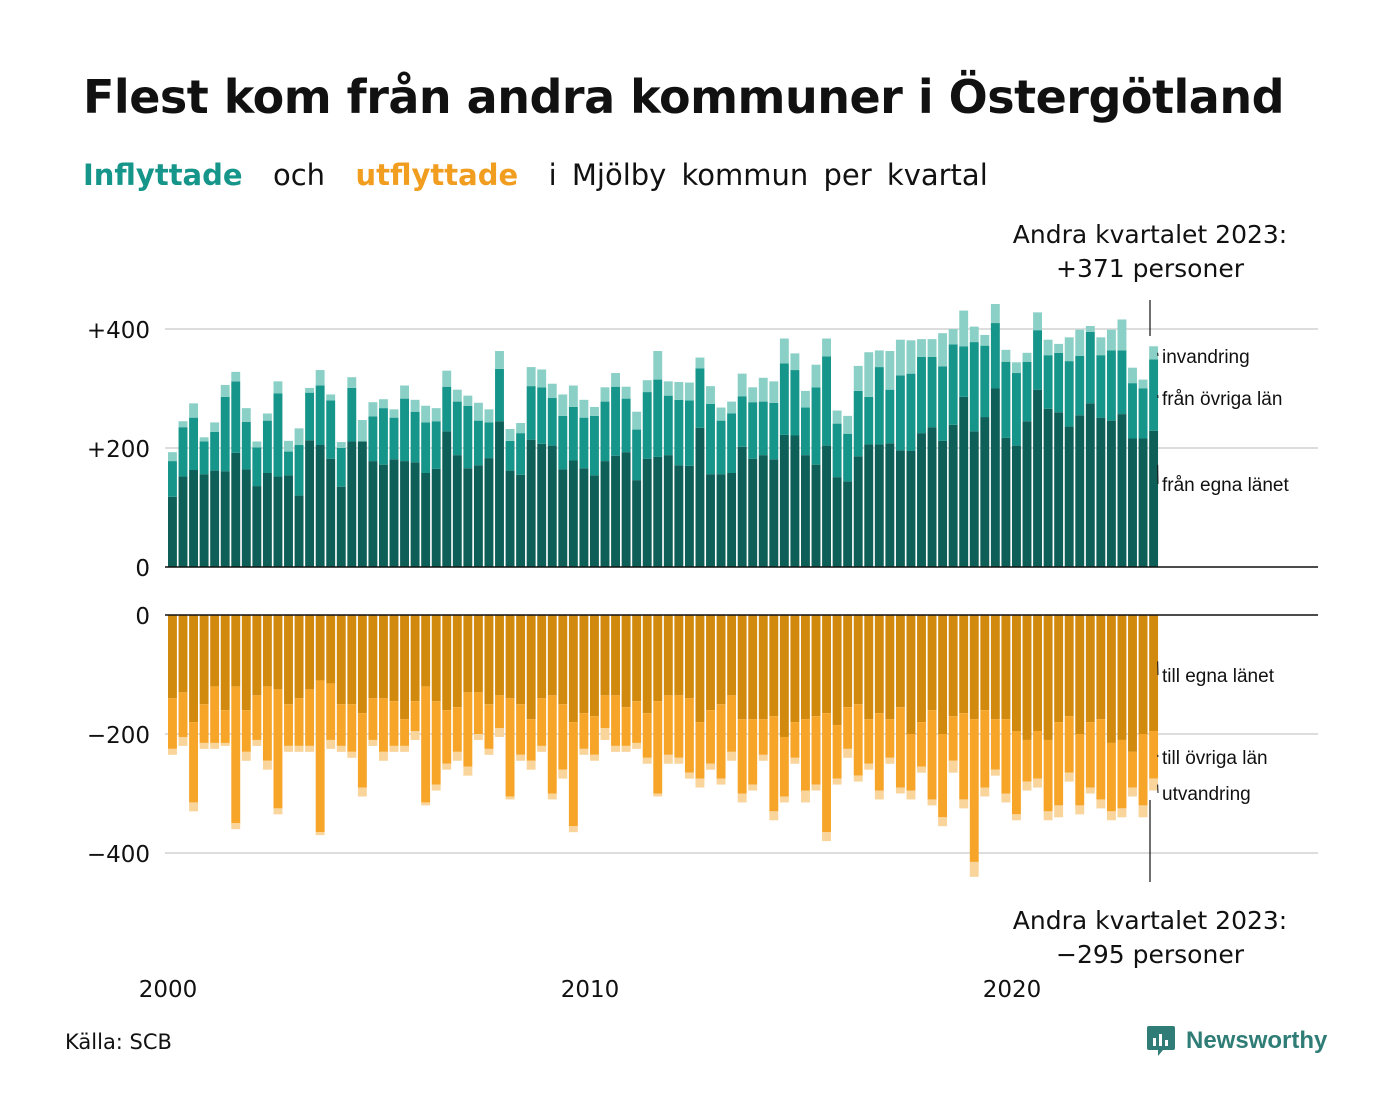 The width and height of the screenshot is (1400, 1120). Describe the element at coordinates (118, 450) in the screenshot. I see `y-tick-top-1: +200` at that location.